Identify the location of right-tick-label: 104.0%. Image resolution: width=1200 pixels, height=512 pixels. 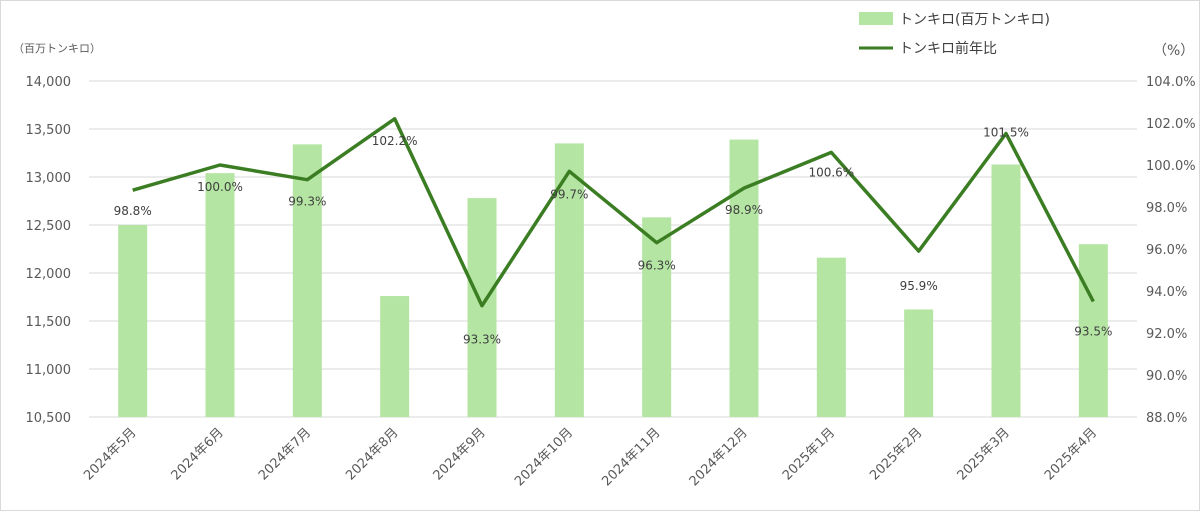
(1171, 82).